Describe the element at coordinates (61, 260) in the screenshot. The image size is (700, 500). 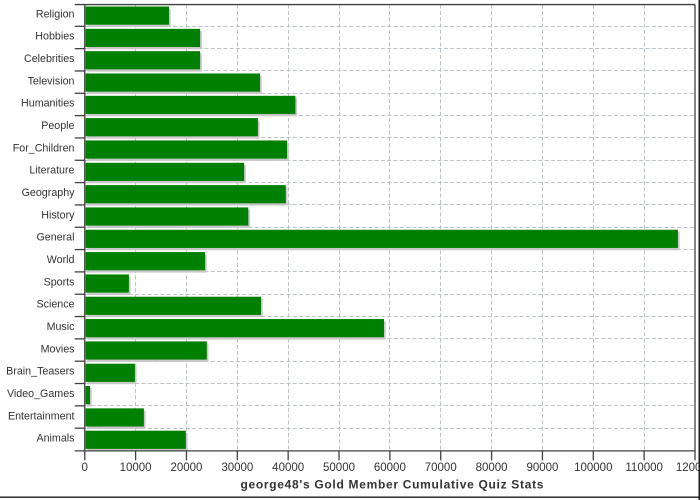
I see `svg-text: World` at that location.